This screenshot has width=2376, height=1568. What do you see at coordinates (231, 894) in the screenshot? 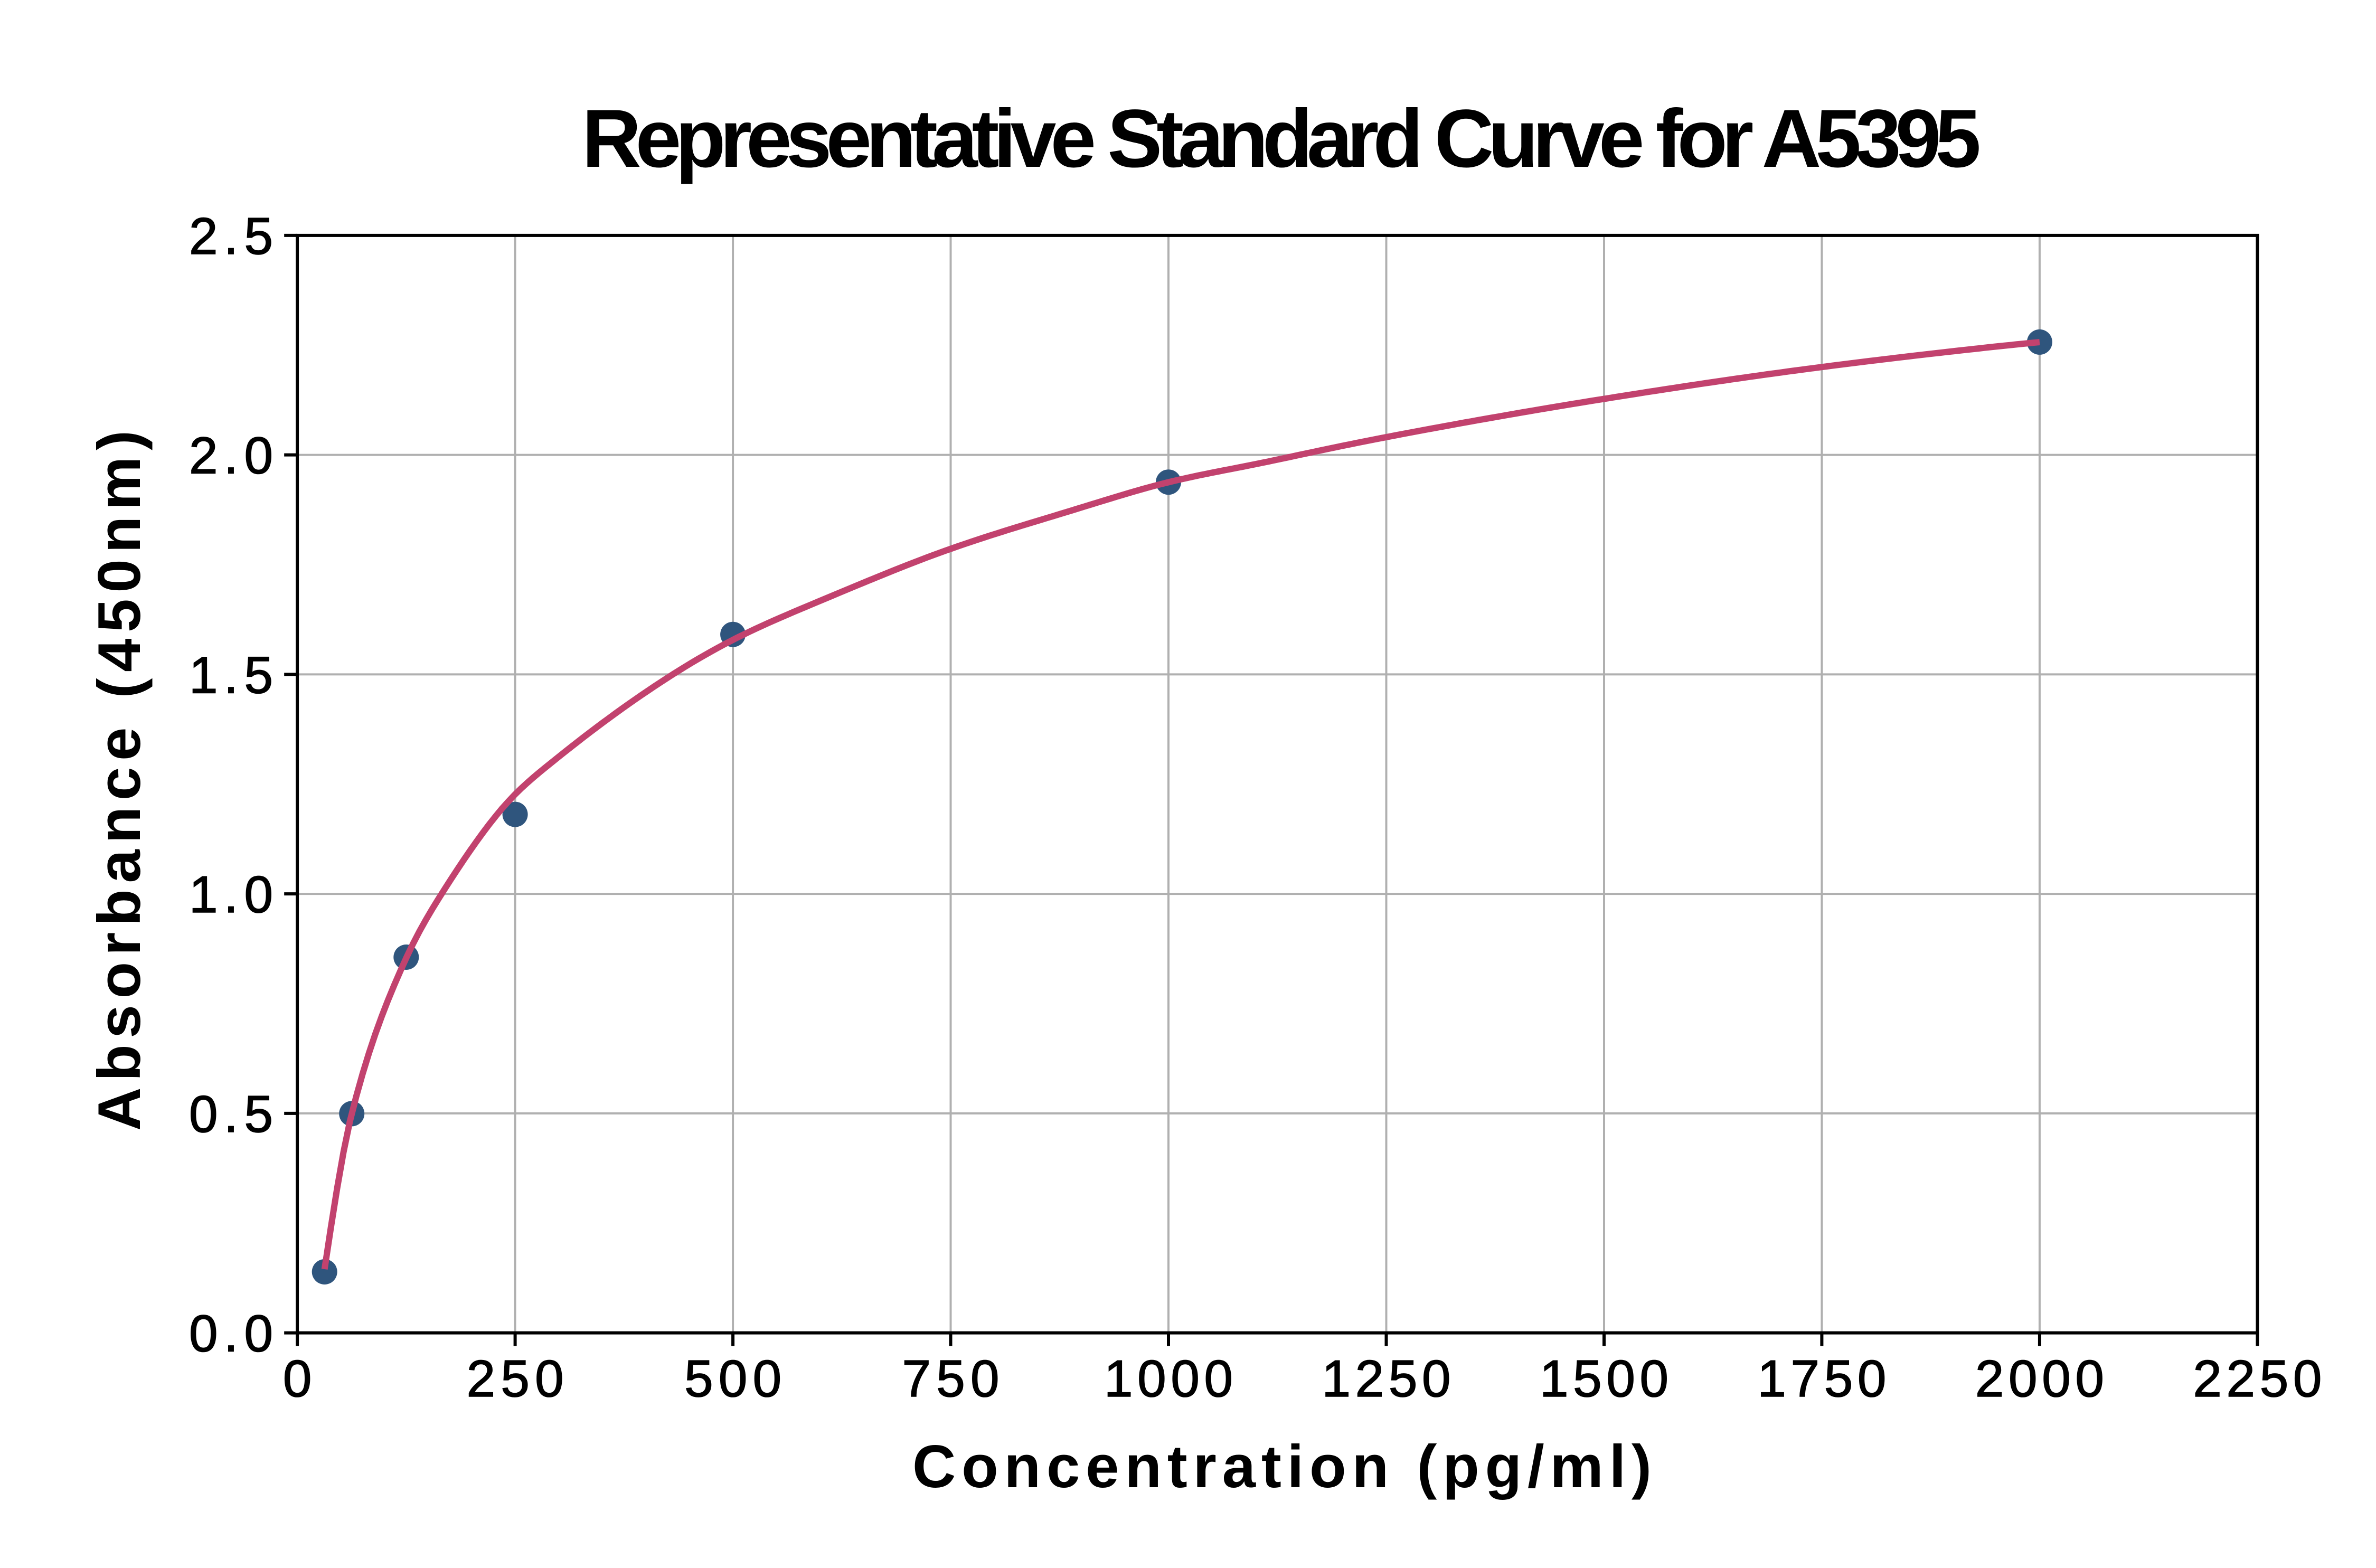
I see `svg-text: 1.0` at bounding box center [231, 894].